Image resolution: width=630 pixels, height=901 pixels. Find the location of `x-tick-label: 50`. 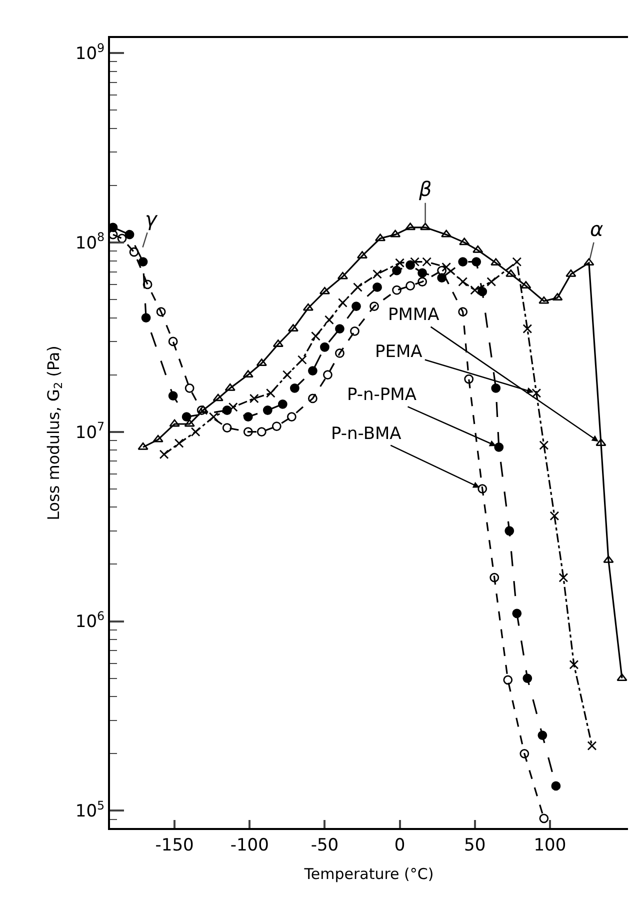

x-tick-label: 50 is located at coordinates (475, 845).